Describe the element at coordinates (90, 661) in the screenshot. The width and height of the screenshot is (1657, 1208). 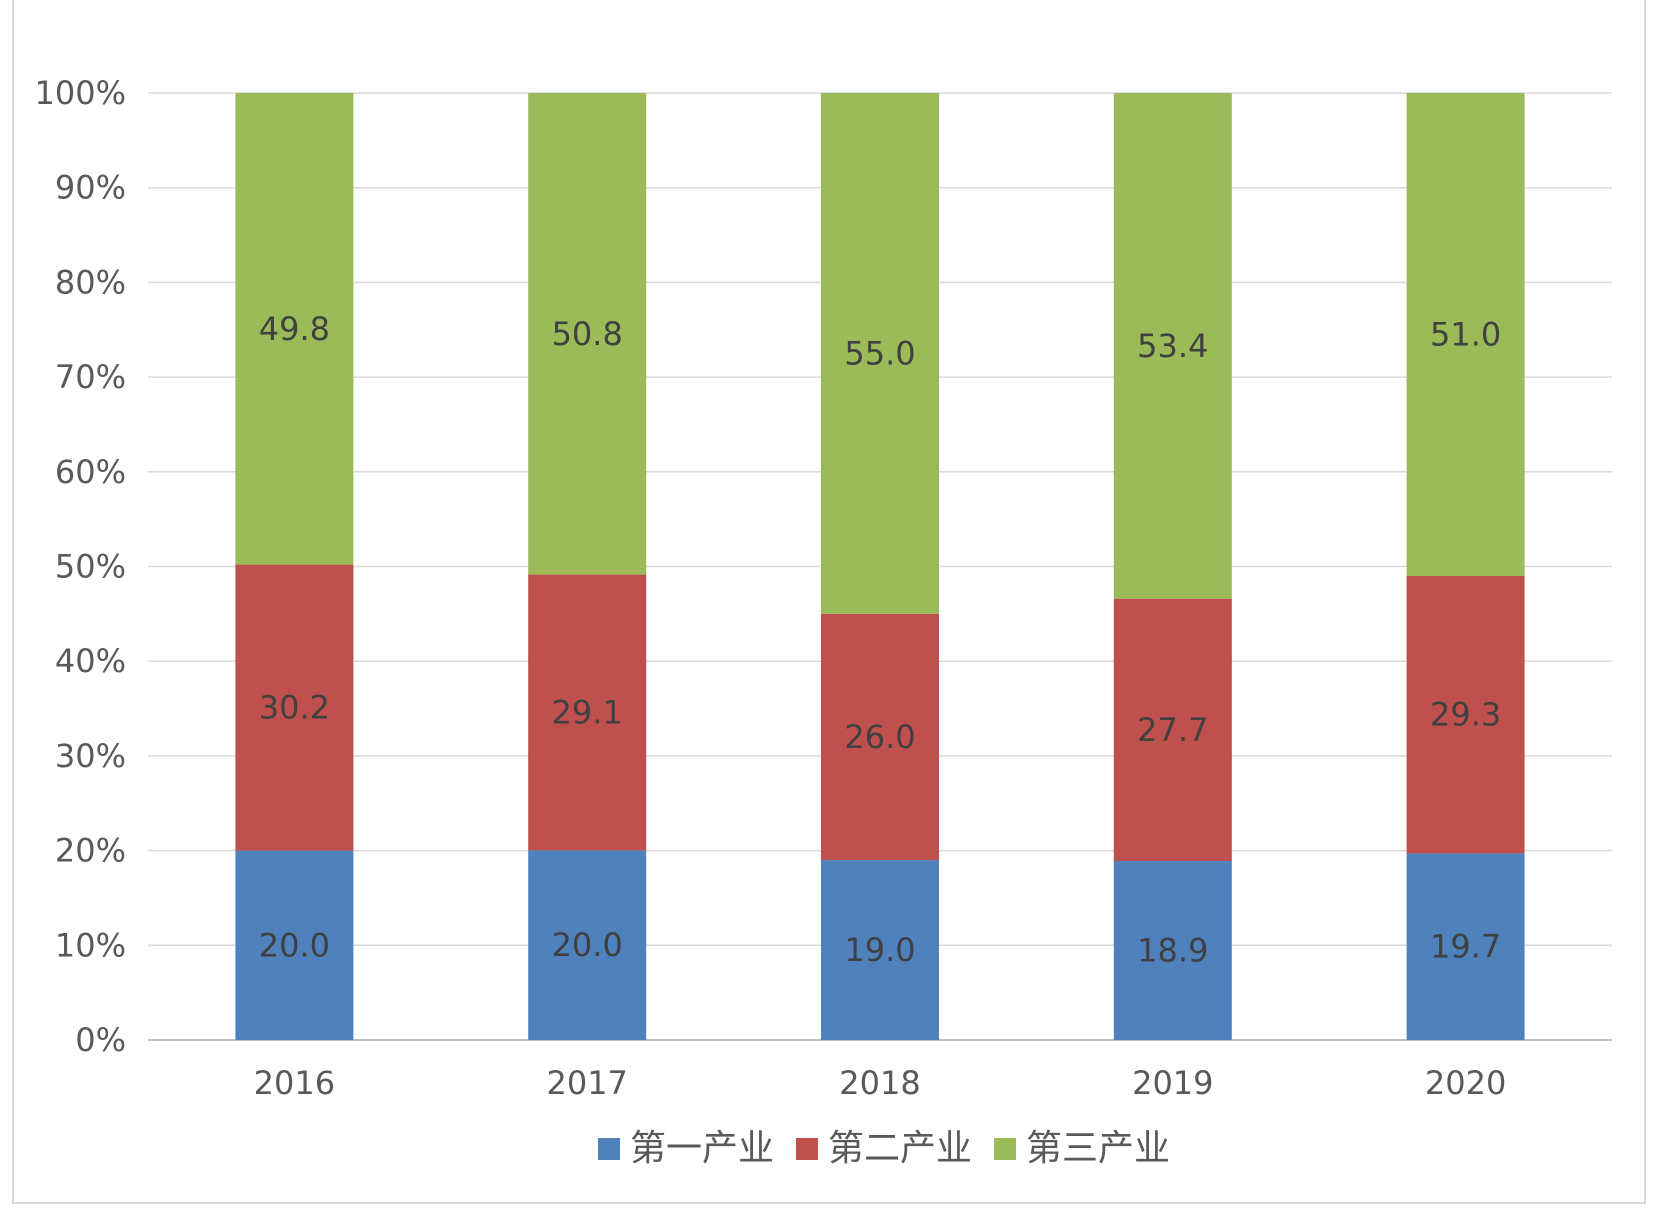
I see `y-tick-label: 40%` at that location.